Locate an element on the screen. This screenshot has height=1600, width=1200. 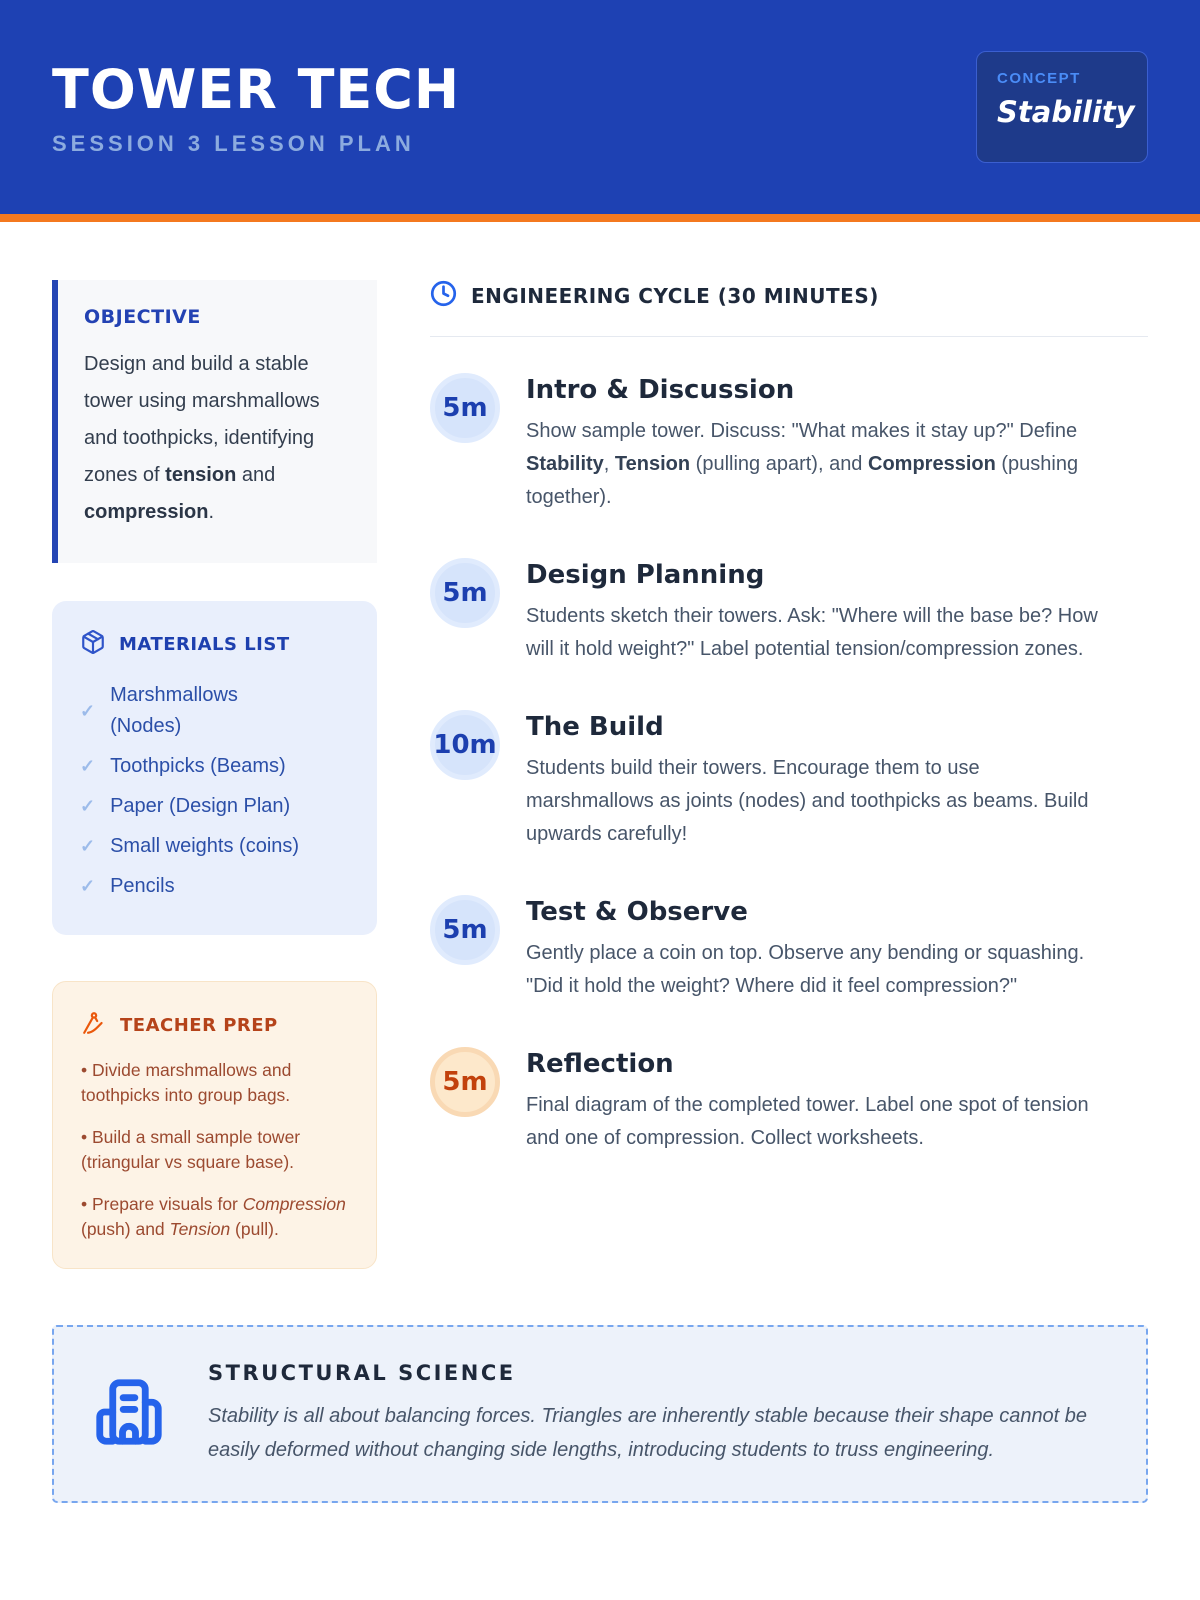
timeline-item-title: Design Planning is located at coordinates (645, 575).